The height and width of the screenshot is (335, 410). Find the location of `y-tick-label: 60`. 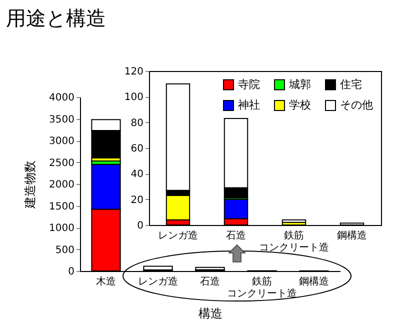

y-tick-label: 60 is located at coordinates (137, 149).